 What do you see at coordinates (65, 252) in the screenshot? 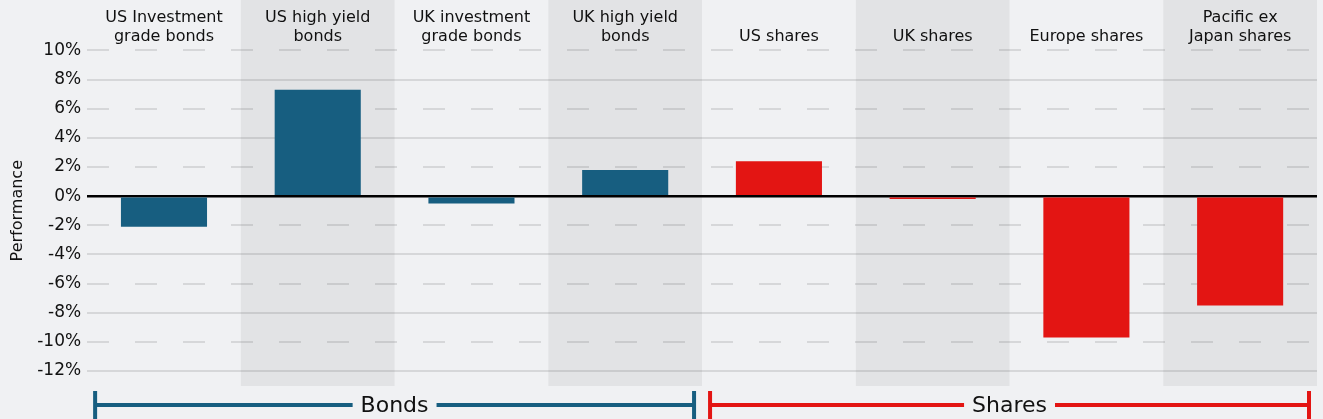
I see `y-tick-label: -4%` at bounding box center [65, 252].